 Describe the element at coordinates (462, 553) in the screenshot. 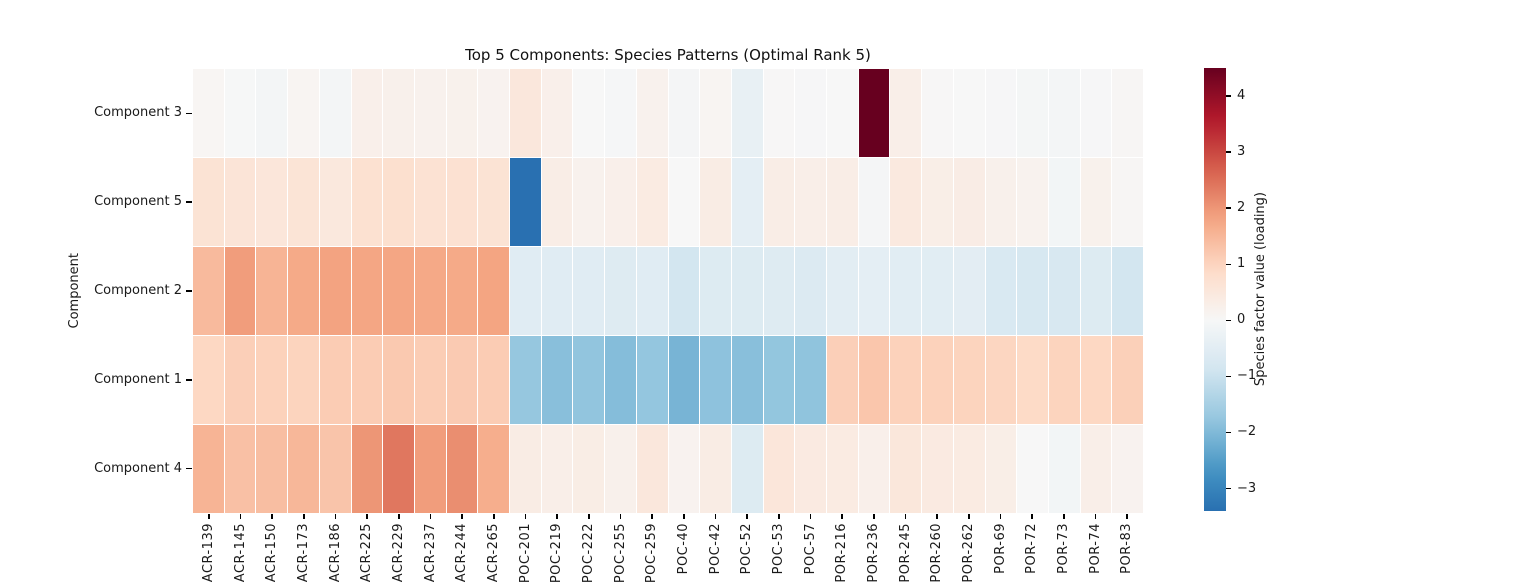

I see `x-tick-label: ACR-244` at that location.